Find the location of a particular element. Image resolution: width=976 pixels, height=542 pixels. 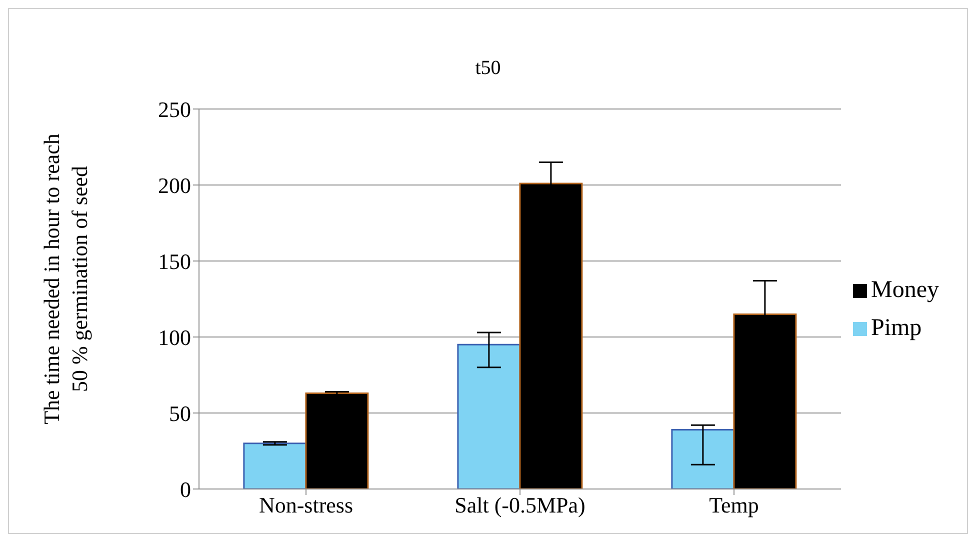

x-tick-label: Salt (-0.5MPa) is located at coordinates (520, 505).